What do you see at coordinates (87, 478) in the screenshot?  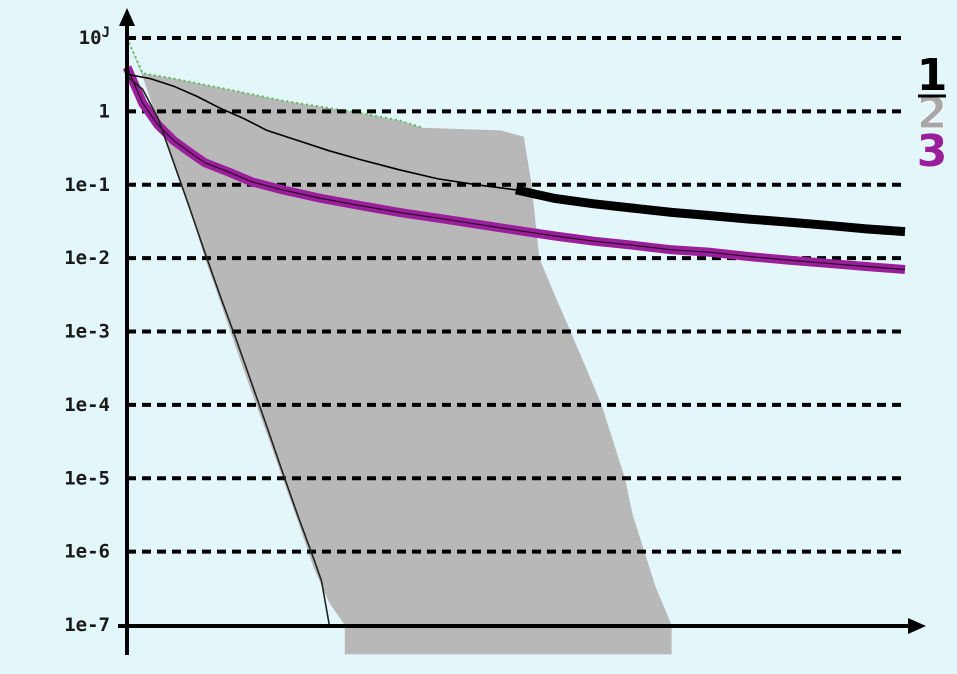 I see `y-tick-label: 1e-5` at bounding box center [87, 478].